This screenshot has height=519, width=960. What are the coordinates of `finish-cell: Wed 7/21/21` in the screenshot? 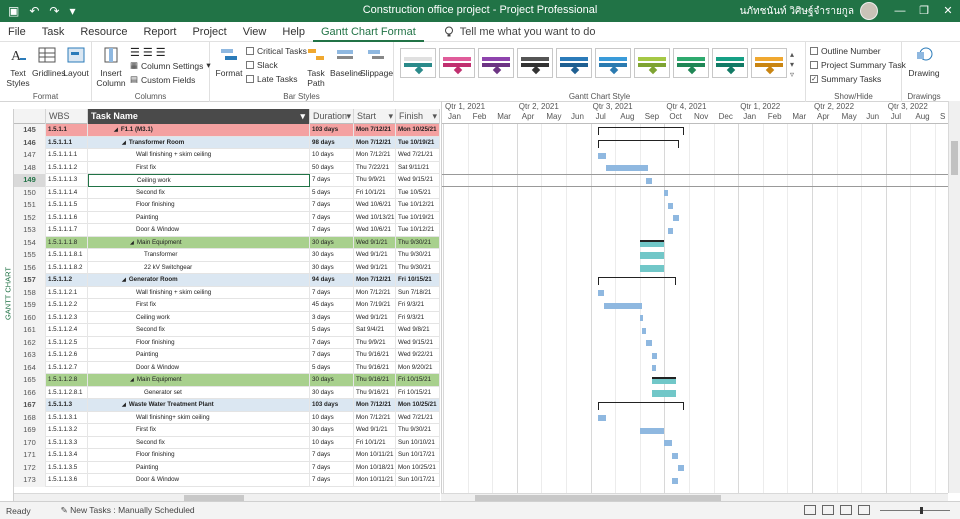 It's located at (418, 155).